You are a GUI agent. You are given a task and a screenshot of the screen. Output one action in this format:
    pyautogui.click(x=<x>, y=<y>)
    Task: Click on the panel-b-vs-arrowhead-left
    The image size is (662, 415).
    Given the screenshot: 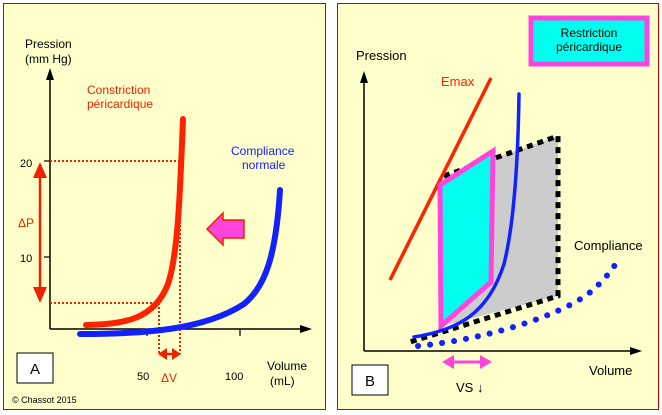 What is the action you would take?
    pyautogui.click(x=448, y=362)
    